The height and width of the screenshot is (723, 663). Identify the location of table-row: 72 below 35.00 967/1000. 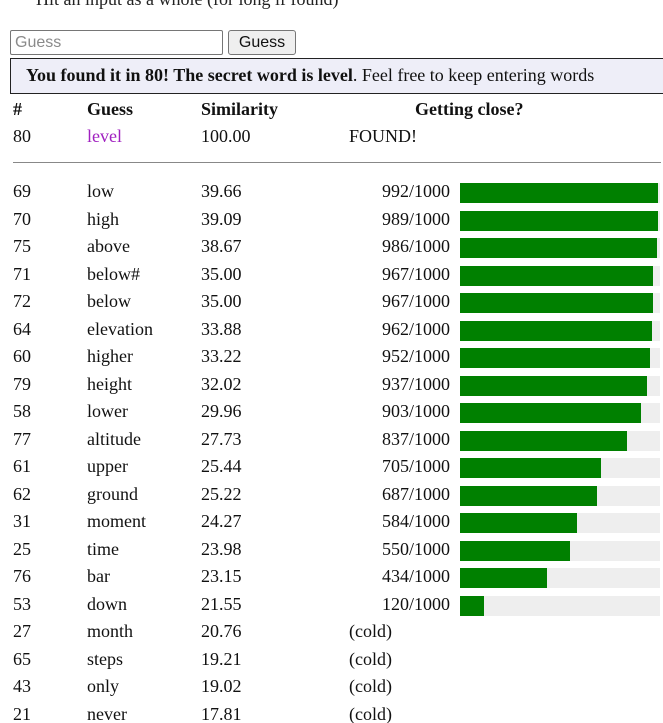
(331, 304).